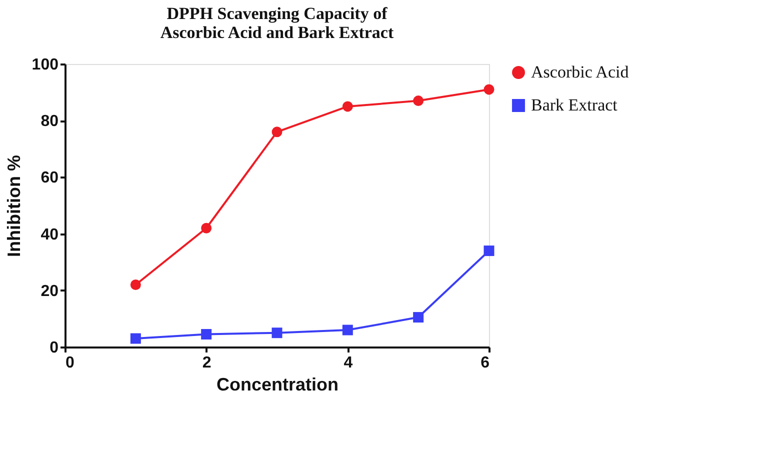  I want to click on y-tick-label: 0, so click(54, 348).